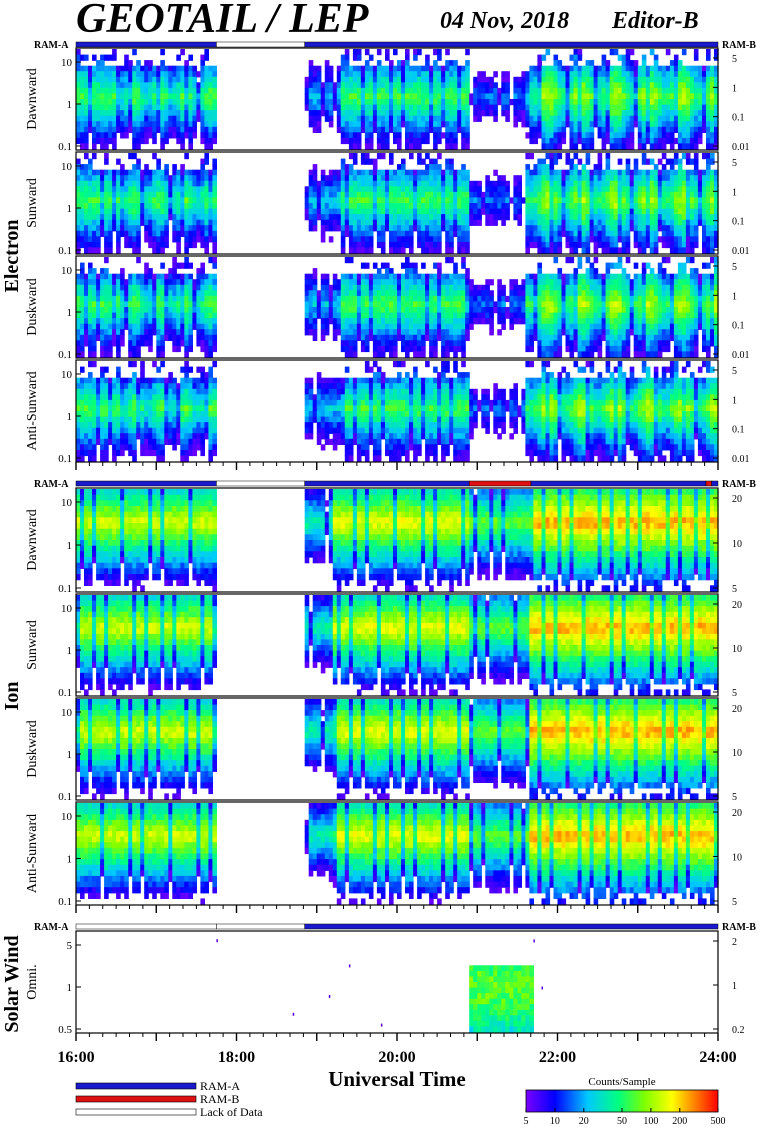 This screenshot has height=1133, width=762. I want to click on legend-swatch-ram-b, so click(136, 1099).